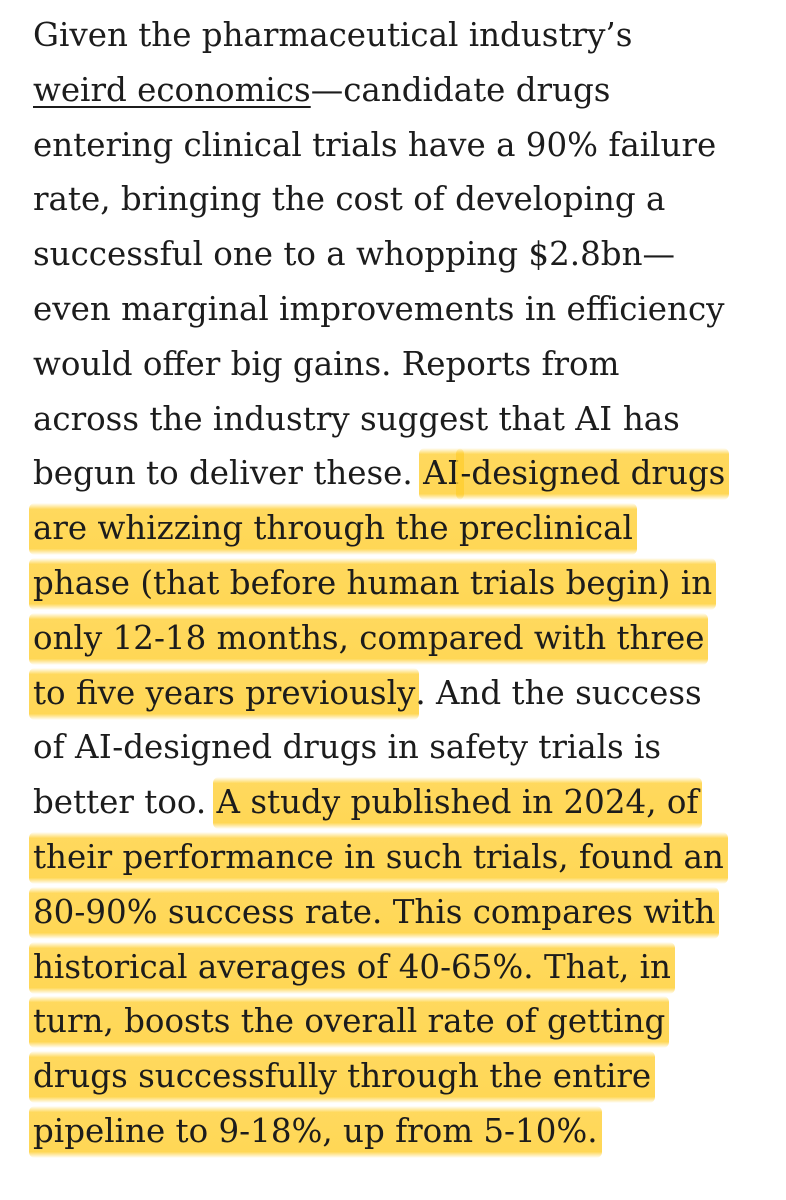 This screenshot has width=786, height=1200. Describe the element at coordinates (460, 89) in the screenshot. I see `text-segment: —candidate drugs` at that location.